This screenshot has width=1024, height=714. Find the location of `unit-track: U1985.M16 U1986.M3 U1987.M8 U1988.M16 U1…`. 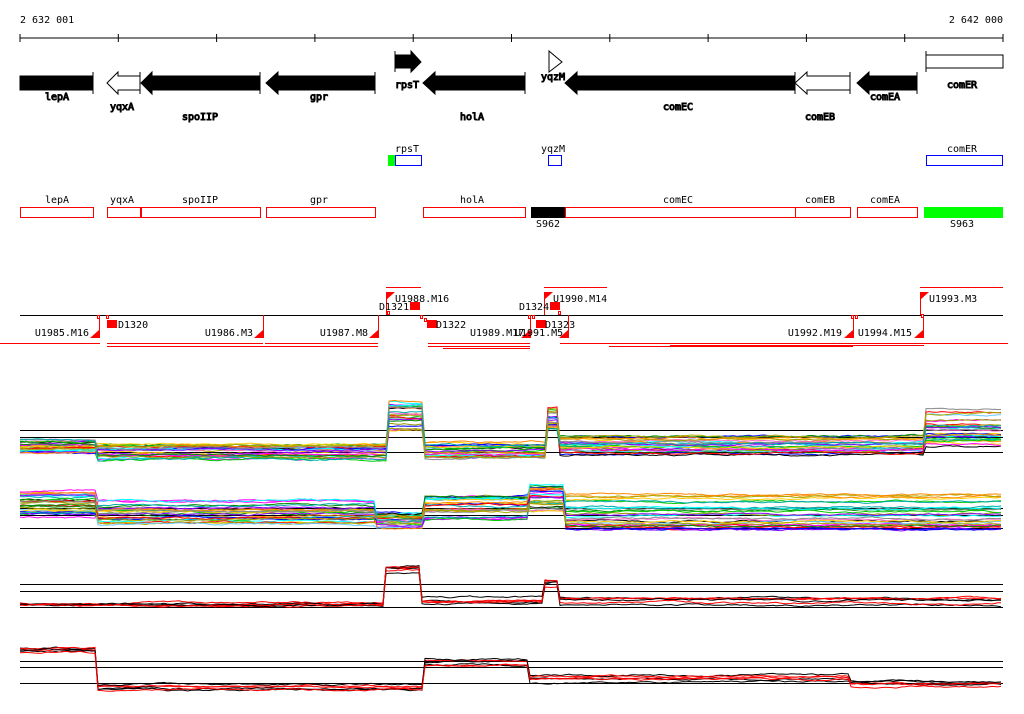

unit-track: U1985.M16 U1986.M3 U1987.M8 U1988.M16 U1… is located at coordinates (504, 318).